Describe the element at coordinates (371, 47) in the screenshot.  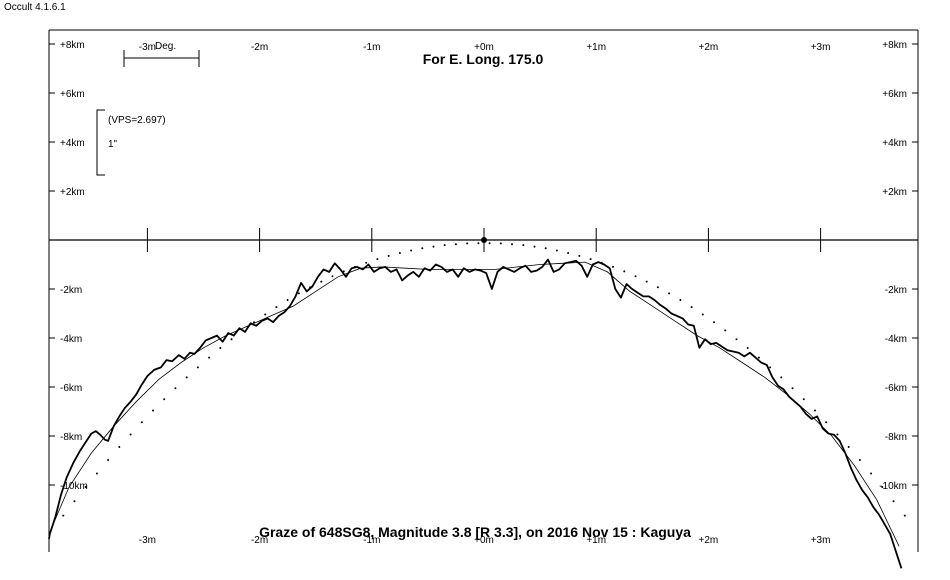
I see `x-tick-label-top: -1m` at that location.